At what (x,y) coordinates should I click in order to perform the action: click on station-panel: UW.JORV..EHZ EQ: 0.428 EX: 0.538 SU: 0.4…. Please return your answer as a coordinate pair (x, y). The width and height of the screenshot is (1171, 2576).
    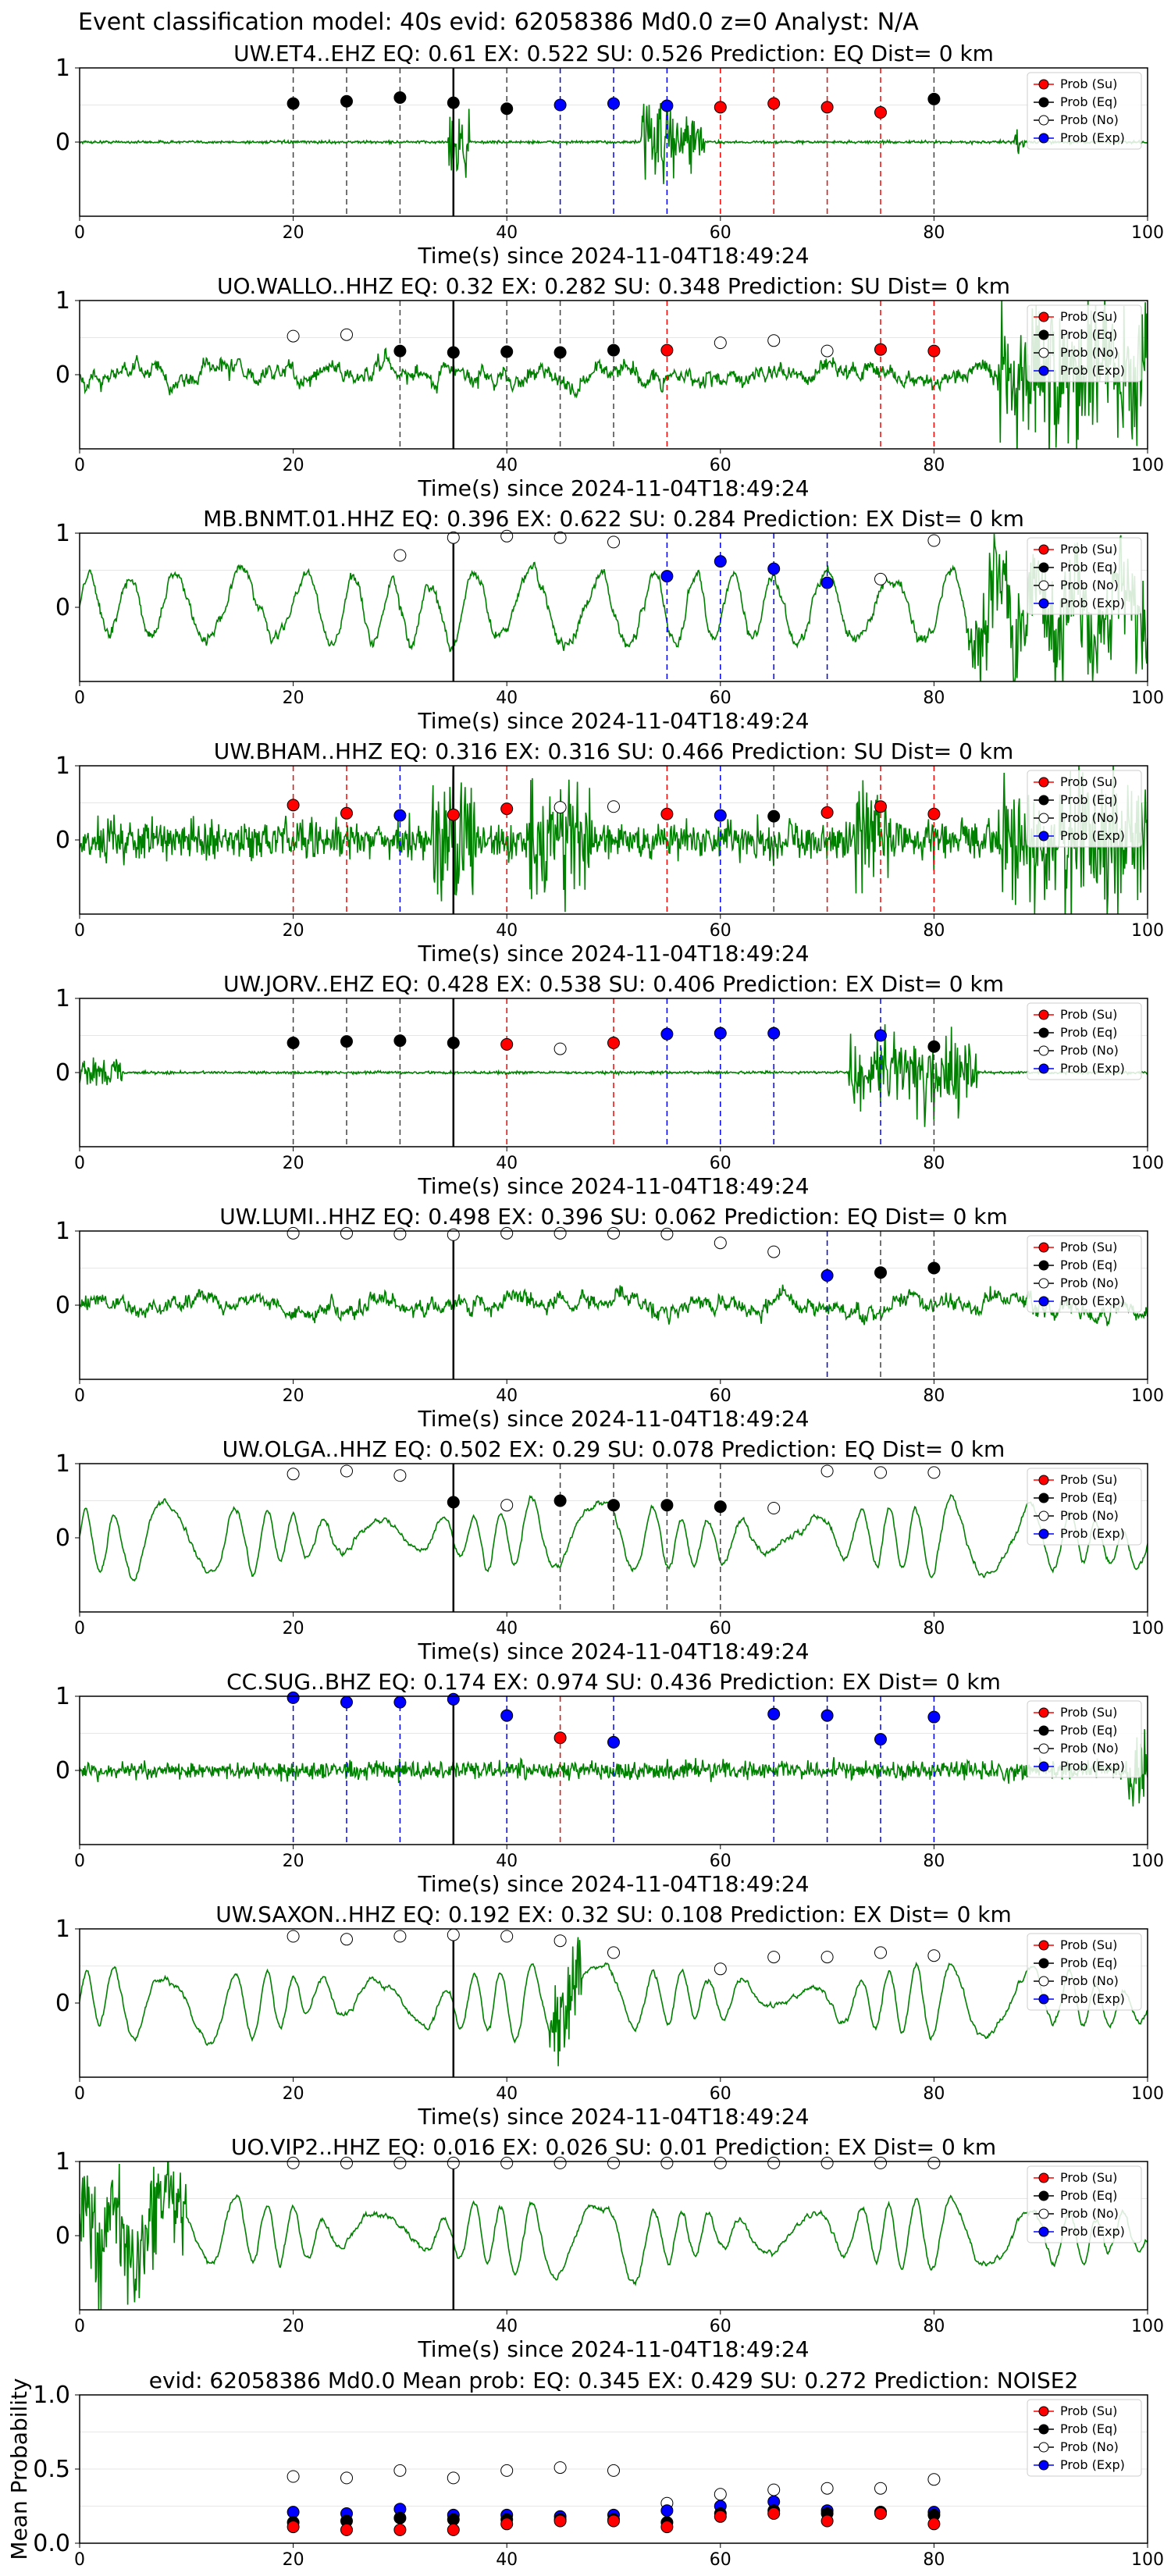
    Looking at the image, I should click on (609, 1085).